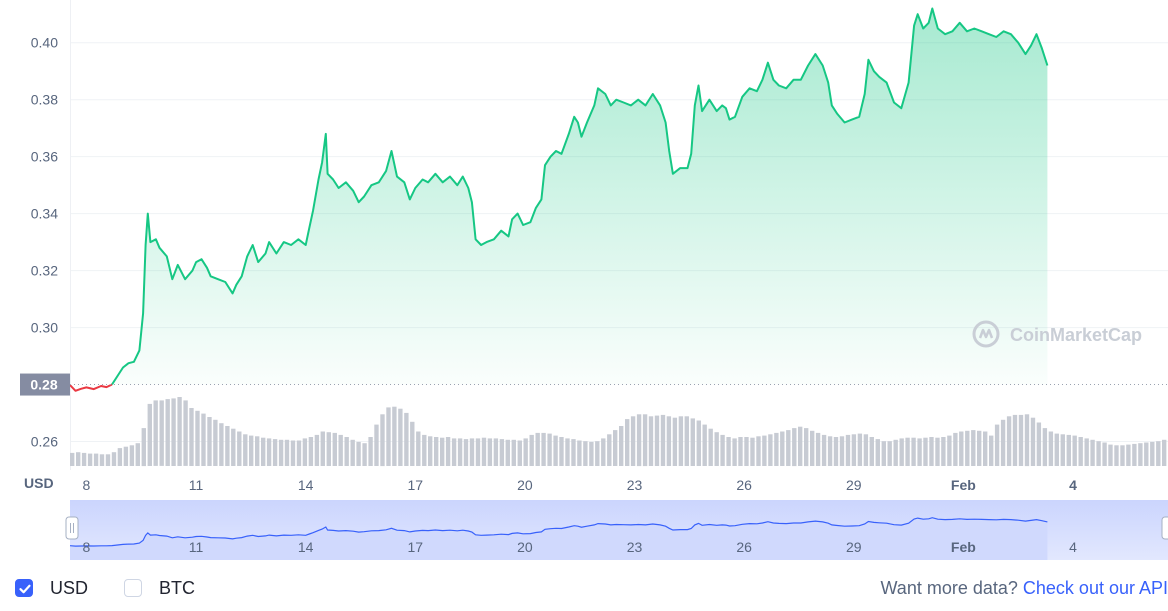 The width and height of the screenshot is (1168, 611). I want to click on x-axis-ticks: 8 11 14 17 20 23 26 29 Feb 4, so click(580, 485).